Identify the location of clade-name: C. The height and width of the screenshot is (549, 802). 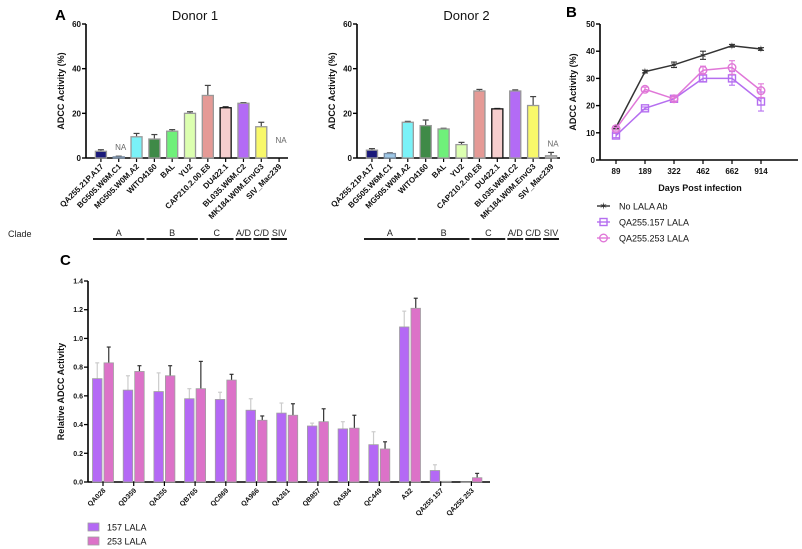
(216, 233).